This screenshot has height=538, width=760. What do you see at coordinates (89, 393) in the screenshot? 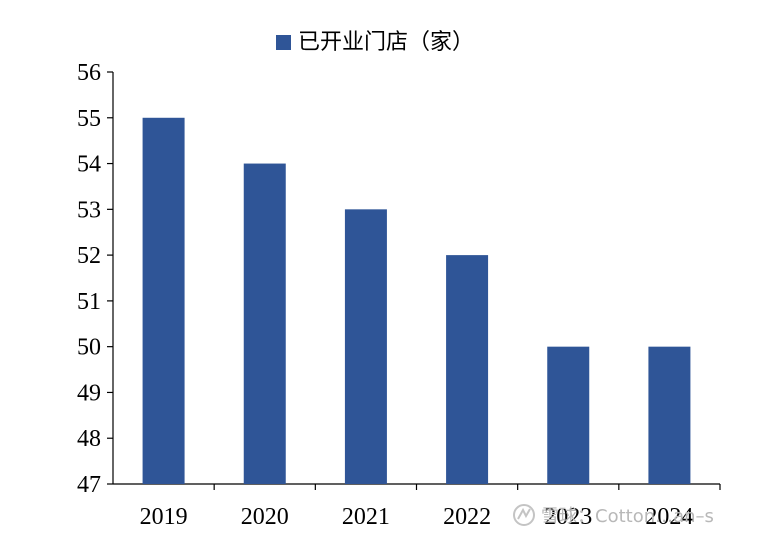
I see `y-tick-label: 49` at bounding box center [89, 393].